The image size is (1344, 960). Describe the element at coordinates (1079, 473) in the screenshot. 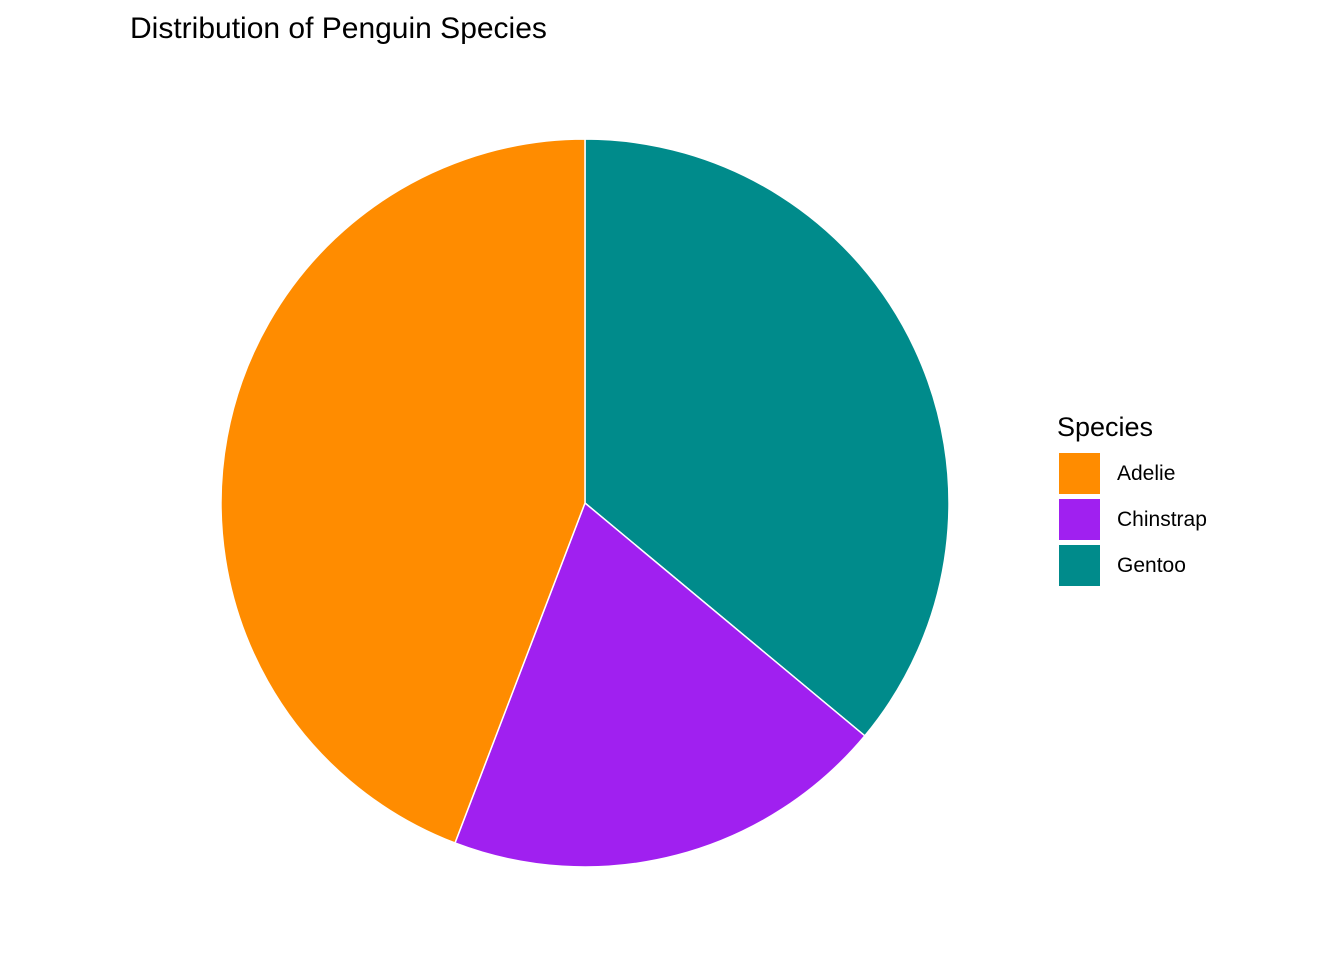

I see `legend-key-adelie` at that location.